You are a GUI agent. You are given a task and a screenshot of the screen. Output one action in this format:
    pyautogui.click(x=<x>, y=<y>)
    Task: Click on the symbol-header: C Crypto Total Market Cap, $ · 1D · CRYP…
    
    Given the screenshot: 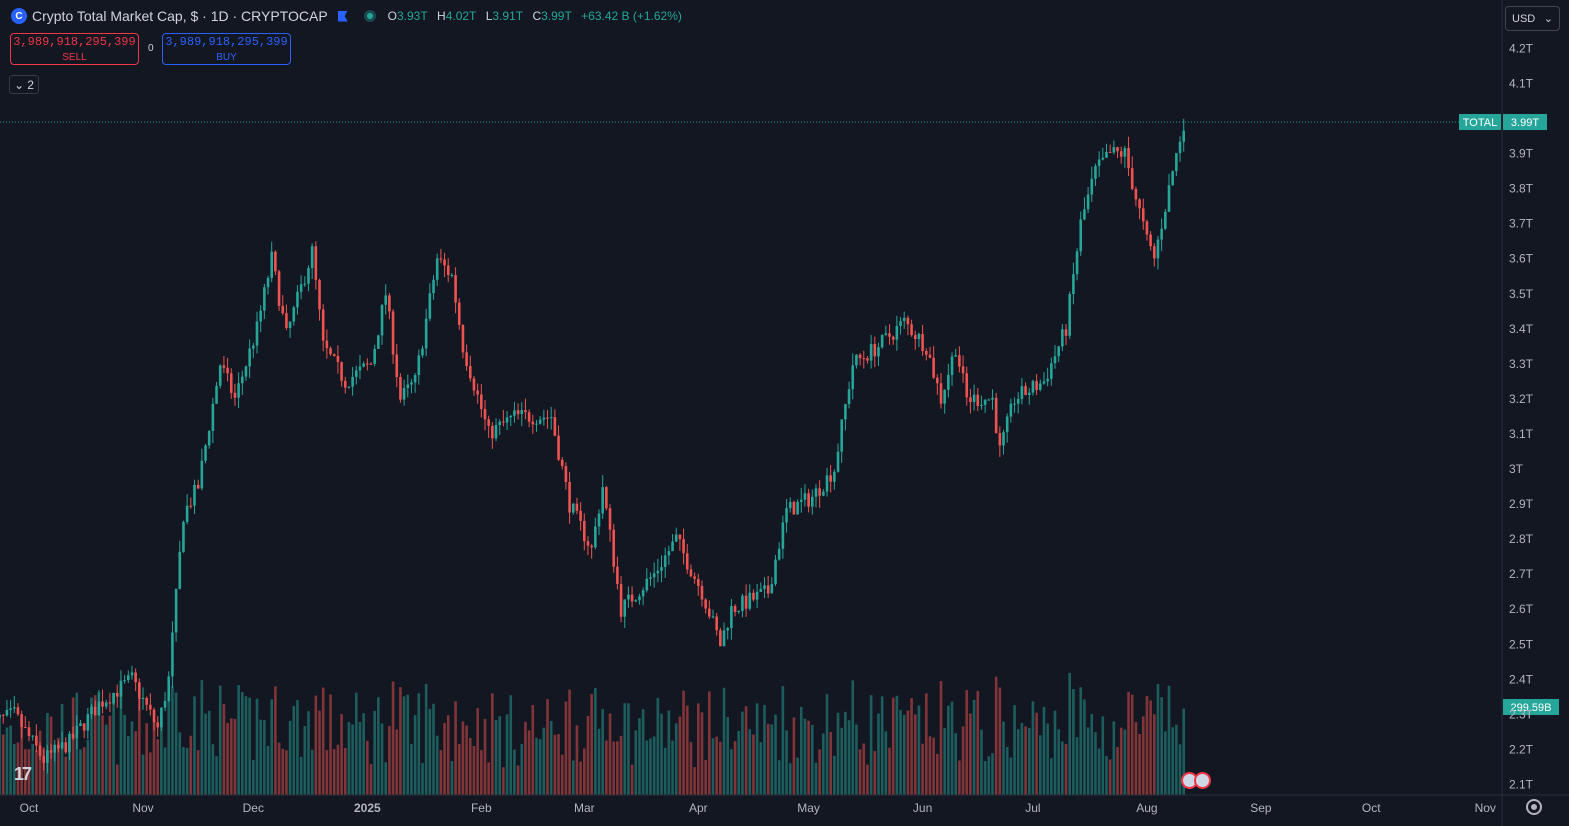 What is the action you would take?
    pyautogui.click(x=349, y=16)
    